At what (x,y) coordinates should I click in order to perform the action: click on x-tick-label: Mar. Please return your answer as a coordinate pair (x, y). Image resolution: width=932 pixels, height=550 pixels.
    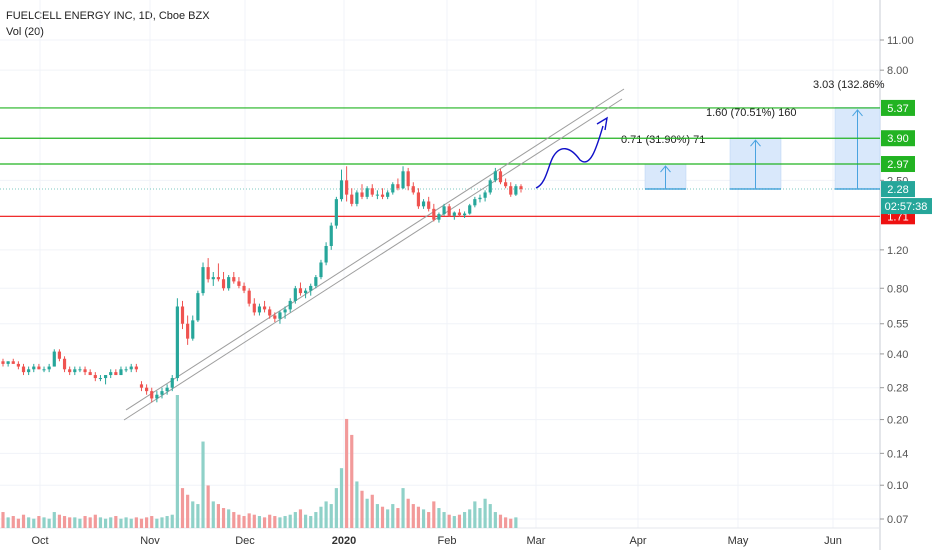
    Looking at the image, I should click on (536, 541).